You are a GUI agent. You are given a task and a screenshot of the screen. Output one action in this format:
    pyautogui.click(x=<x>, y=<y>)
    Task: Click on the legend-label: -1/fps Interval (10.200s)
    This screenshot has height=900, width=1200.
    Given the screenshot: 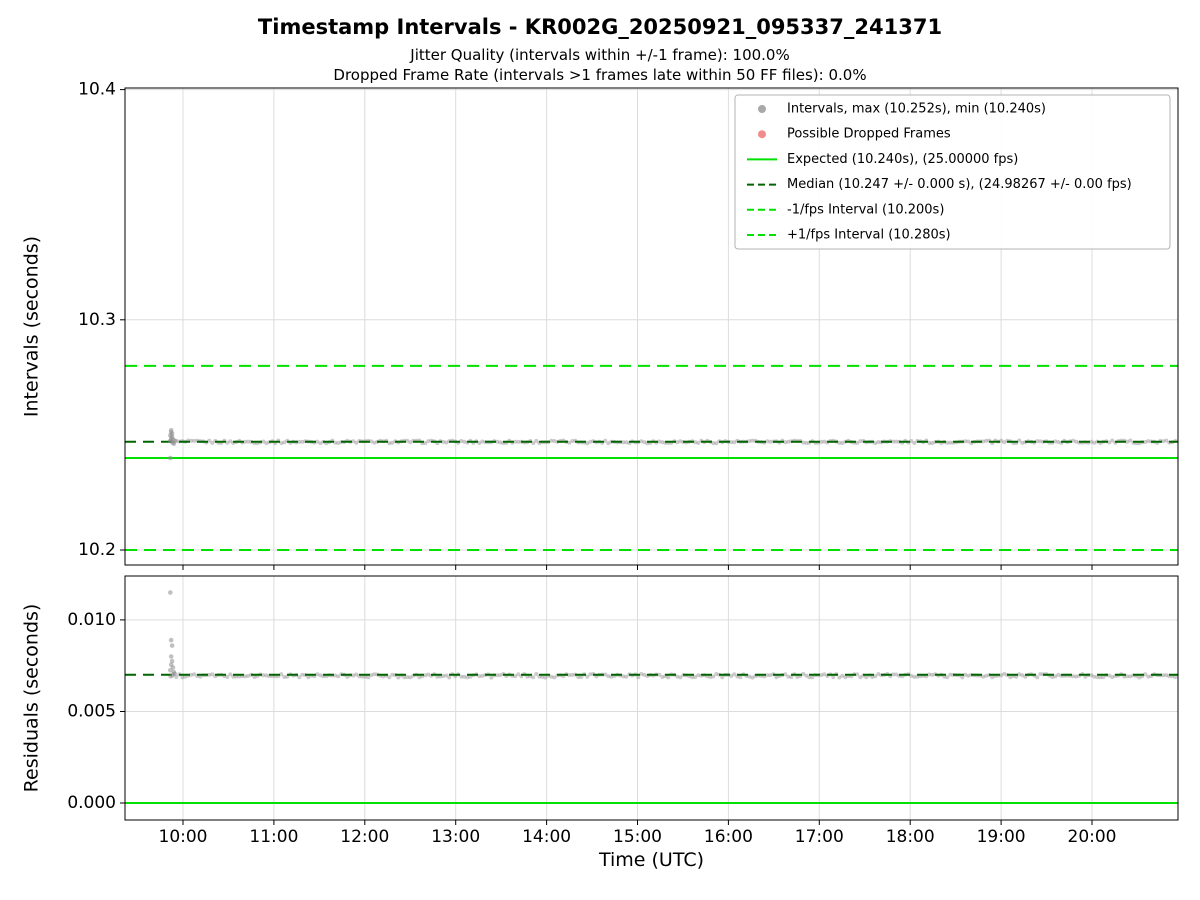 What is the action you would take?
    pyautogui.click(x=865, y=209)
    